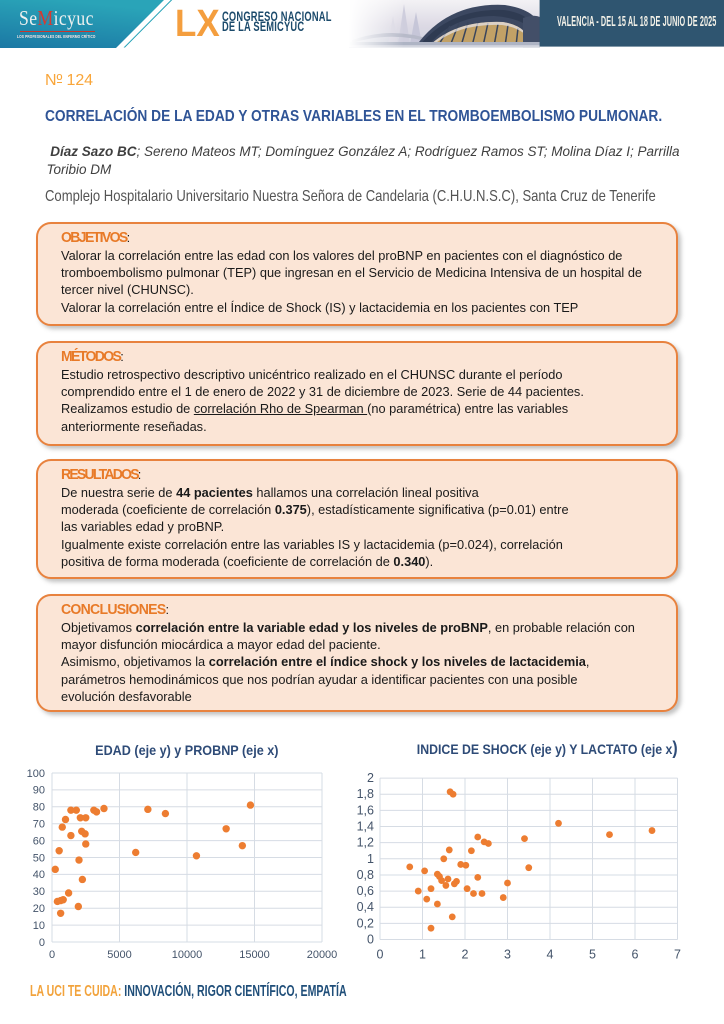  What do you see at coordinates (365, 891) in the screenshot?
I see `svg-text: 0,6` at bounding box center [365, 891].